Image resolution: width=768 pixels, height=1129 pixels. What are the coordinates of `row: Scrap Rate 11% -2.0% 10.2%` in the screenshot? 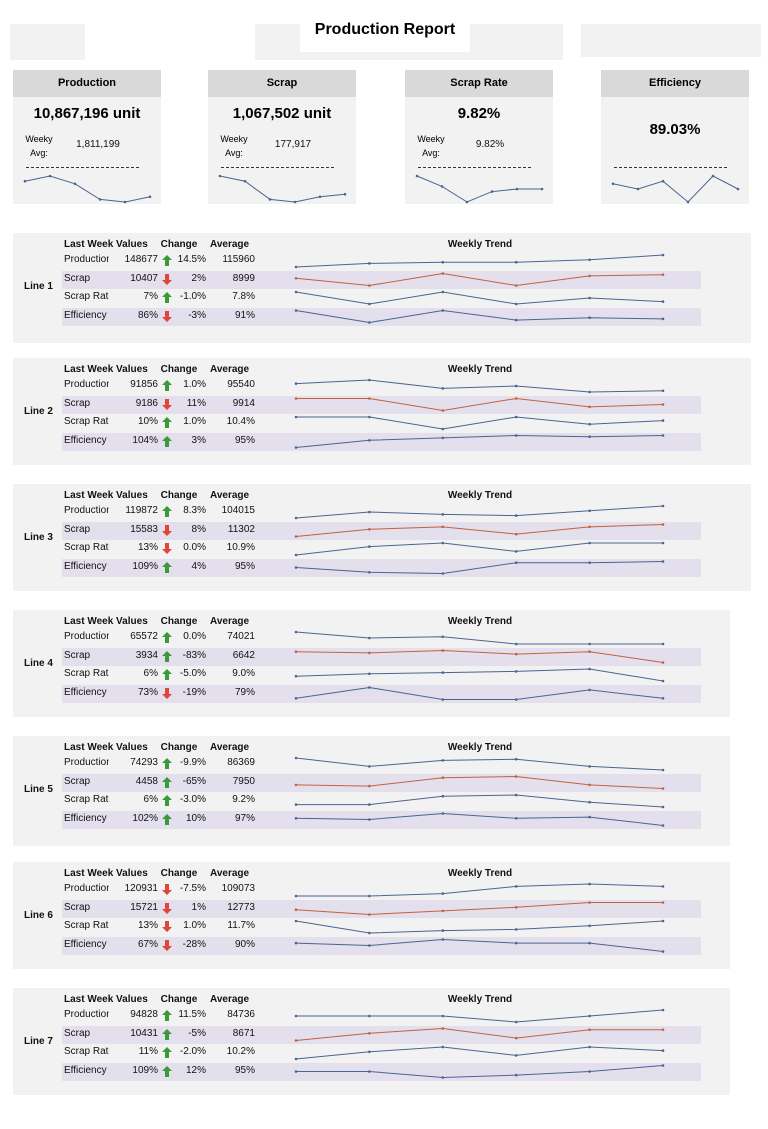 It's located at (143, 1053).